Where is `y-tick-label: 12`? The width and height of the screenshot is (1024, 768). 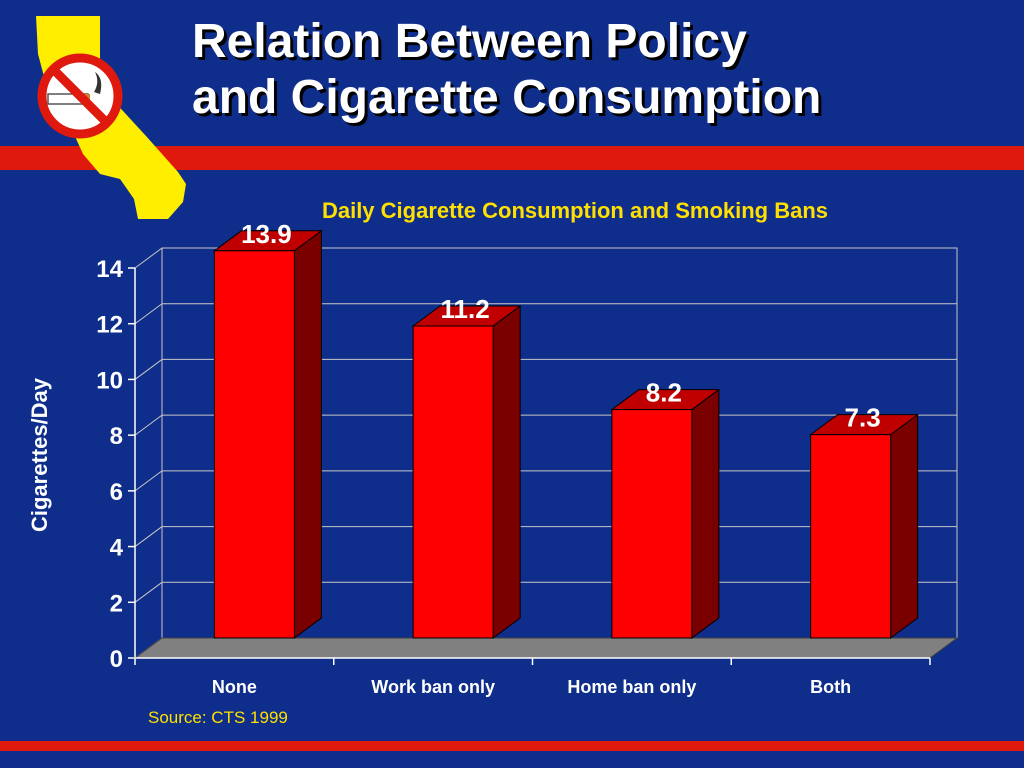
y-tick-label: 12 is located at coordinates (109, 325).